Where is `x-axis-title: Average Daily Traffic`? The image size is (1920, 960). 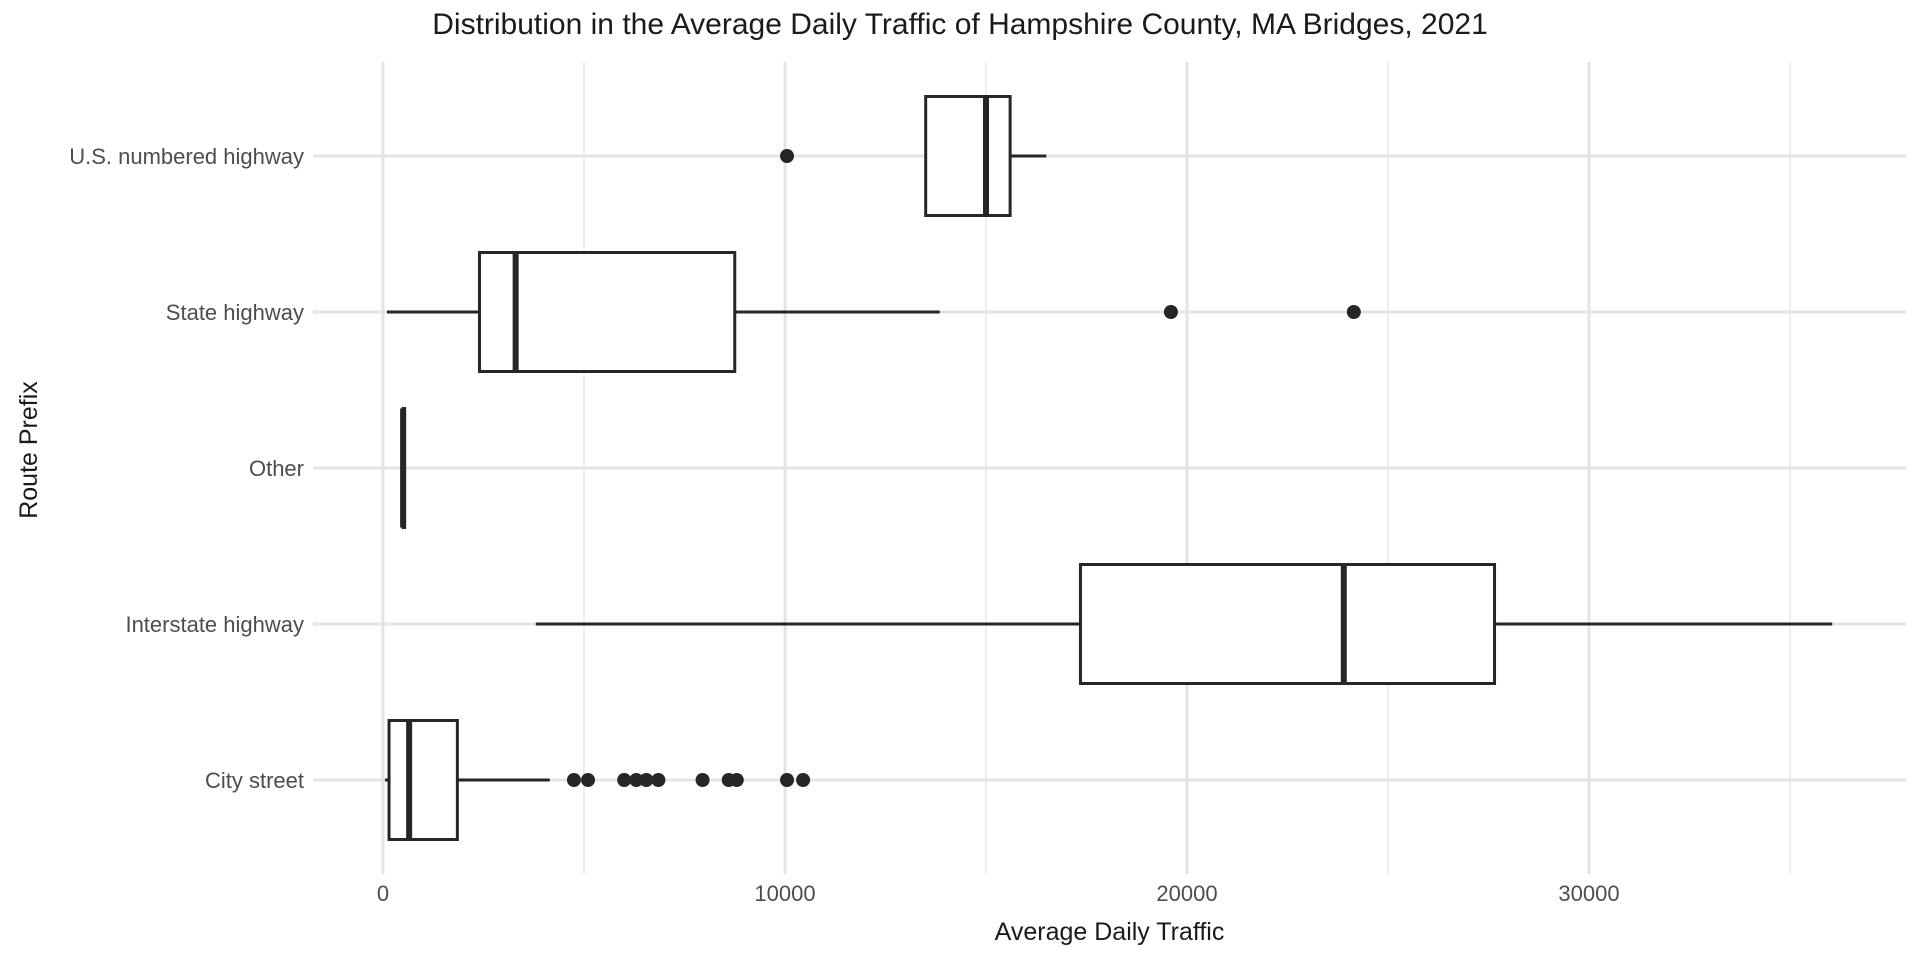
x-axis-title: Average Daily Traffic is located at coordinates (1109, 932).